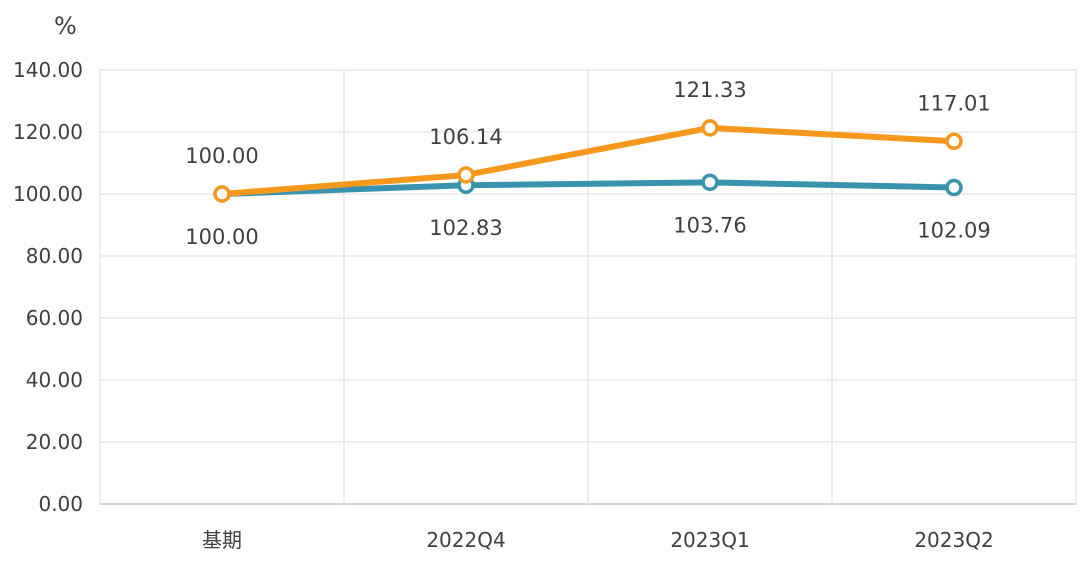 The width and height of the screenshot is (1080, 572). I want to click on y-tick-label: 80.00, so click(54, 256).